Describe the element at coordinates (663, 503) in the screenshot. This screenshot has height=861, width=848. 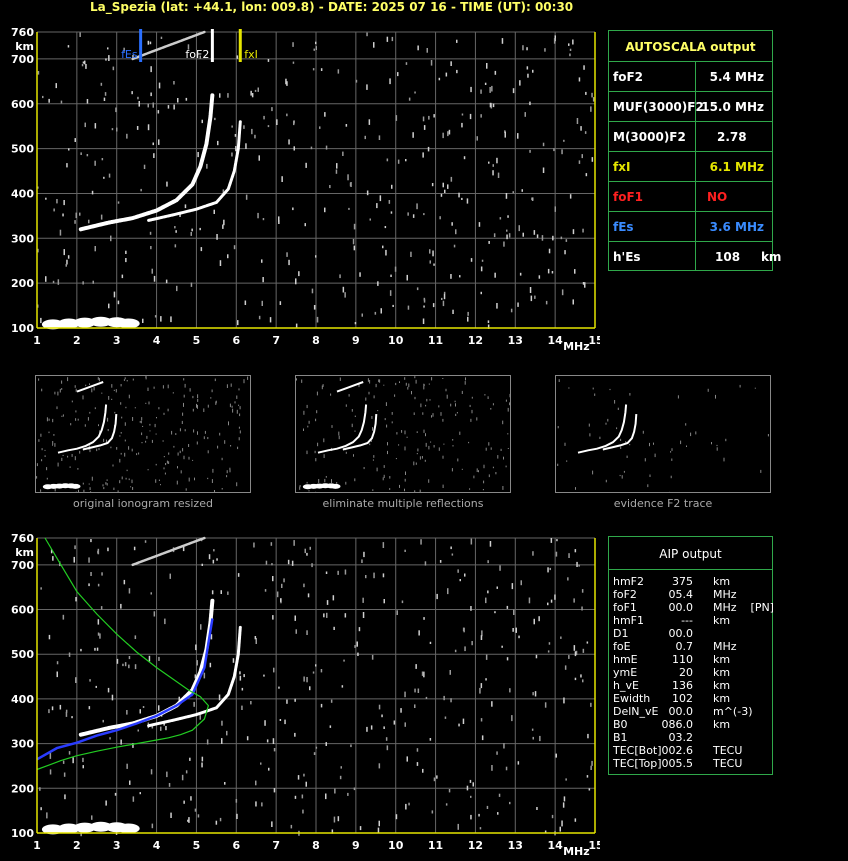
I see `caption-f2-trace: evidence F2 trace` at that location.